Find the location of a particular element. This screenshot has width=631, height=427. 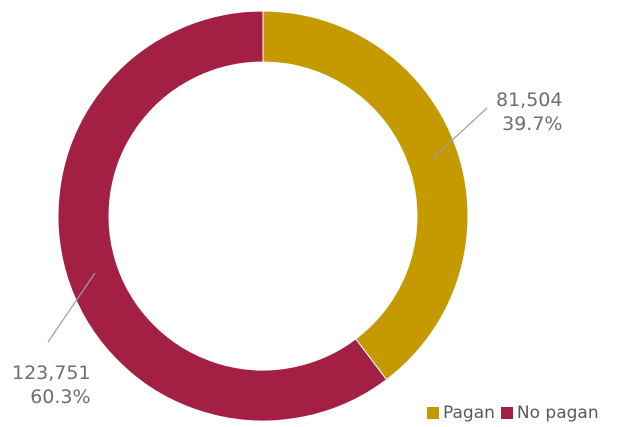

legend: Pagan No pagan is located at coordinates (516, 413).